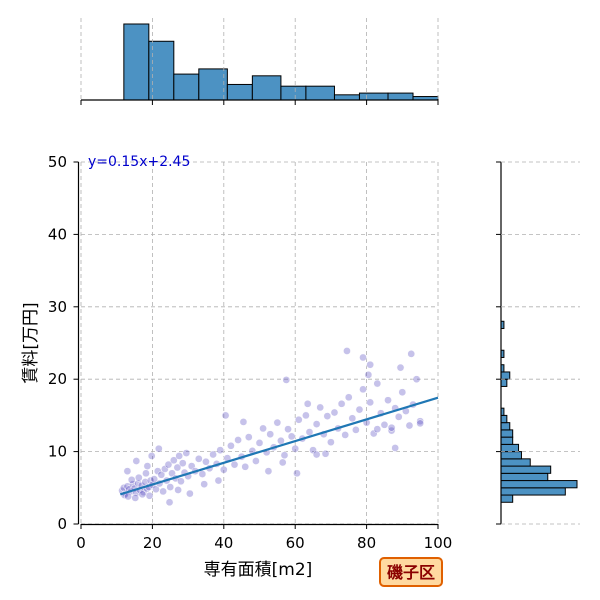 The height and width of the screenshot is (600, 600). What do you see at coordinates (152, 543) in the screenshot?
I see `x-tick-label: 20` at bounding box center [152, 543].